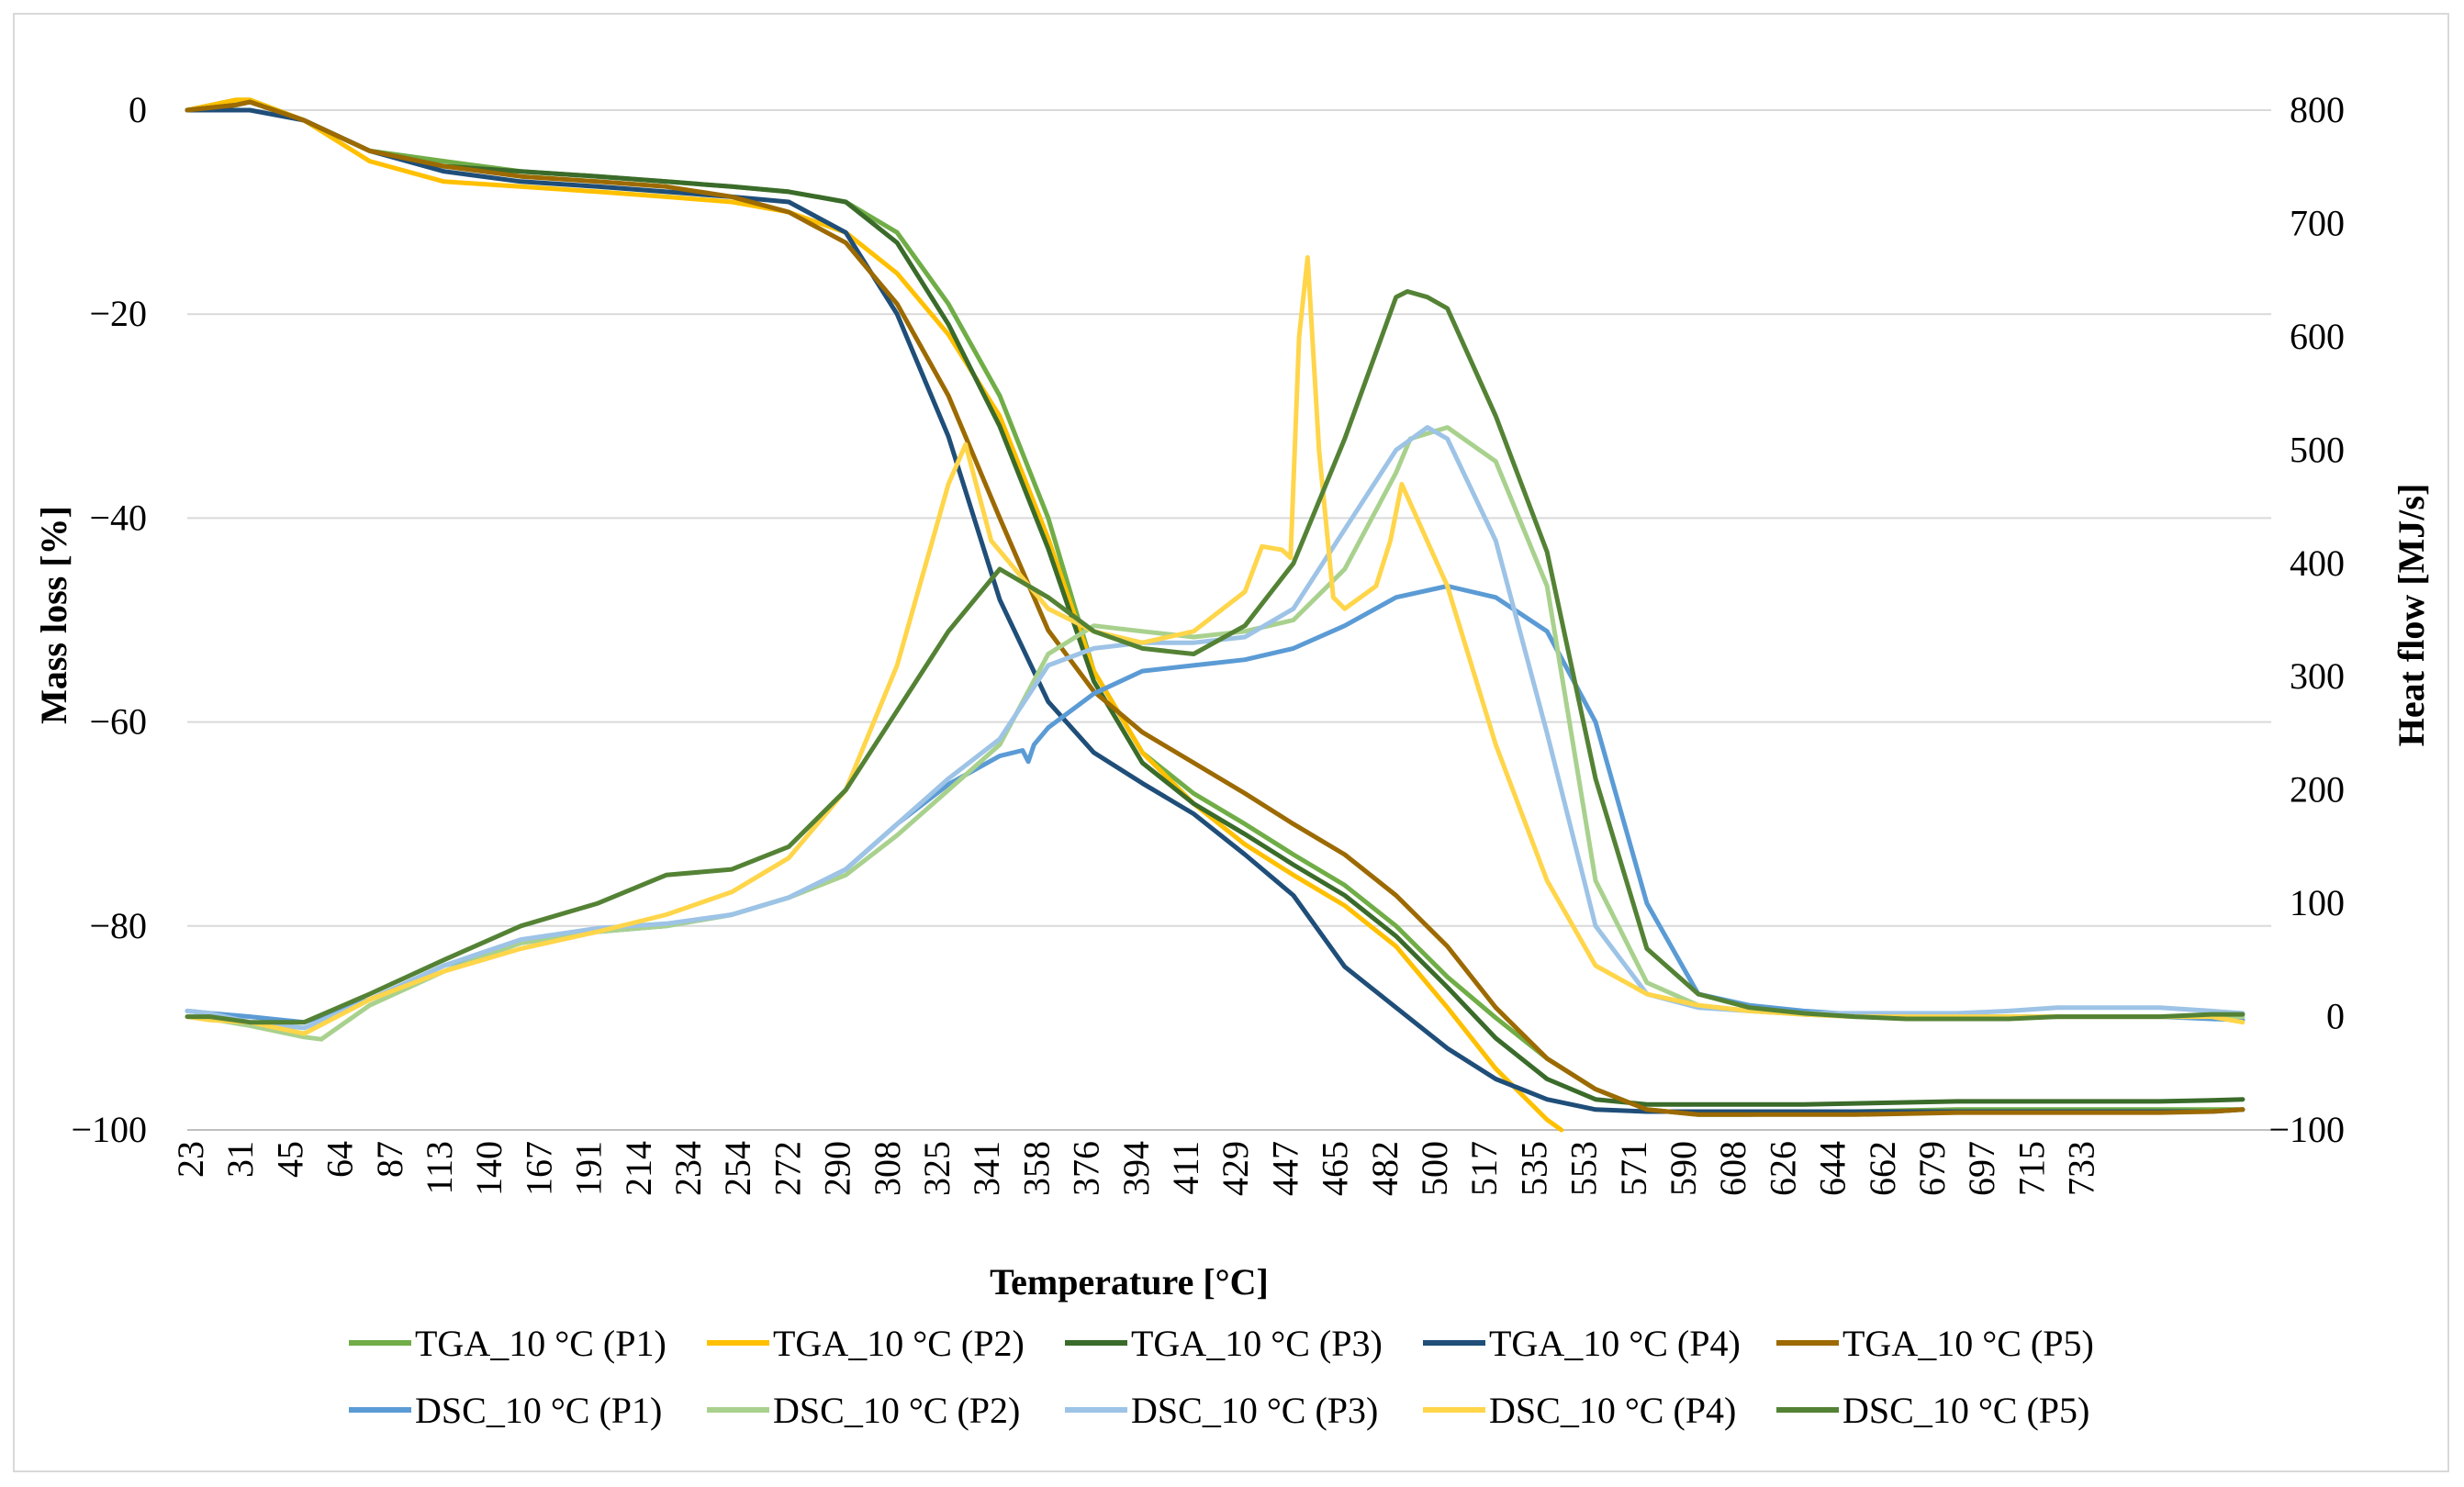  What do you see at coordinates (109, 1129) in the screenshot?
I see `y-tick-label: −100` at bounding box center [109, 1129].